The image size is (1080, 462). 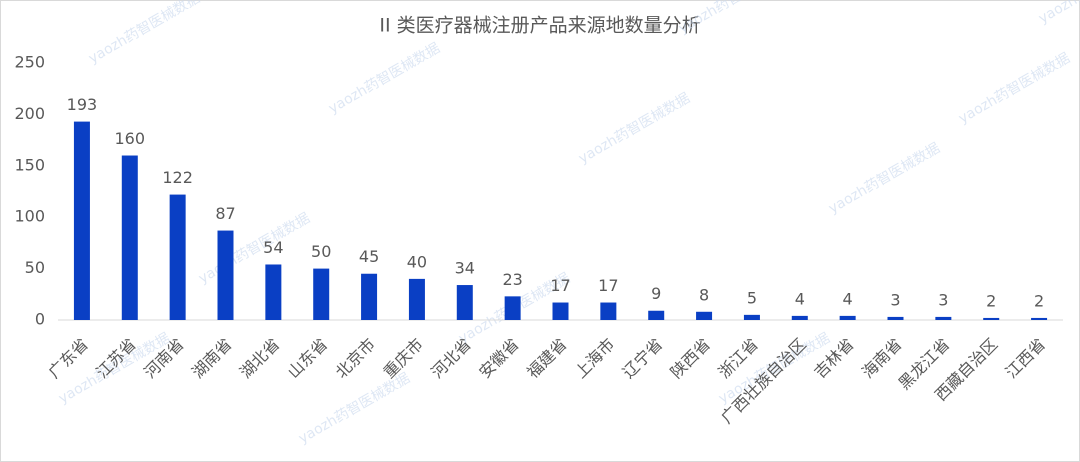 What do you see at coordinates (465, 268) in the screenshot?
I see `value-label: 34` at bounding box center [465, 268].